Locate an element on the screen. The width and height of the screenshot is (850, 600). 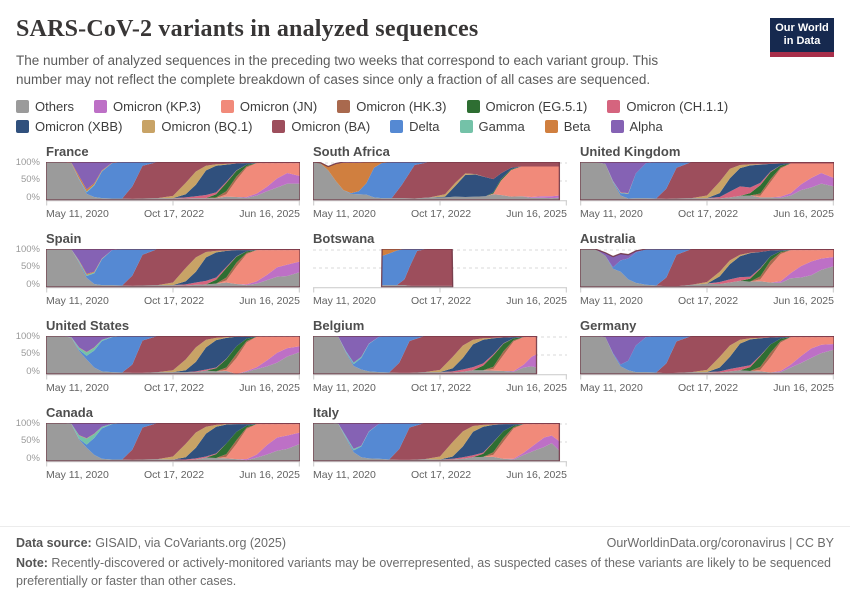
legend-item-eg51: Omicron (EG.5.1) is located at coordinates (526, 106).